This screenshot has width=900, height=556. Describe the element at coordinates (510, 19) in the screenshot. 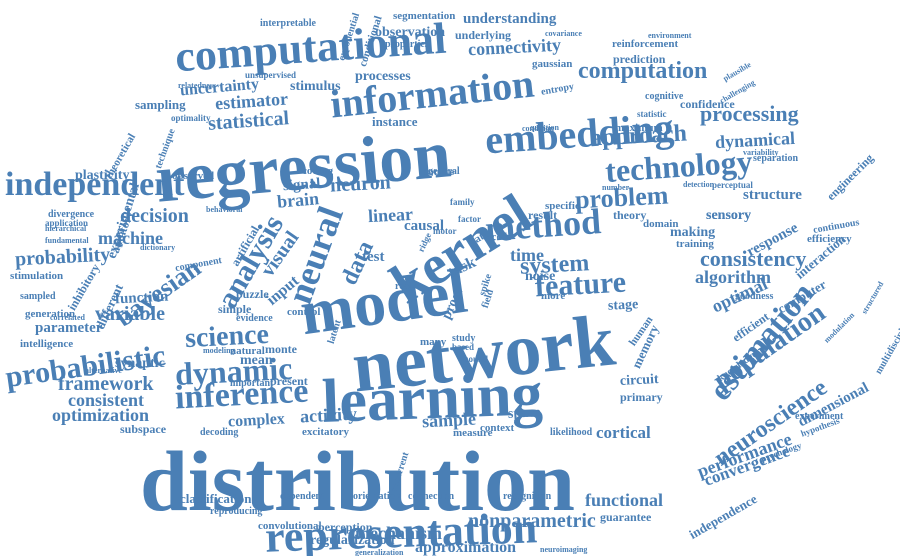

I see `word-understanding: understanding` at that location.